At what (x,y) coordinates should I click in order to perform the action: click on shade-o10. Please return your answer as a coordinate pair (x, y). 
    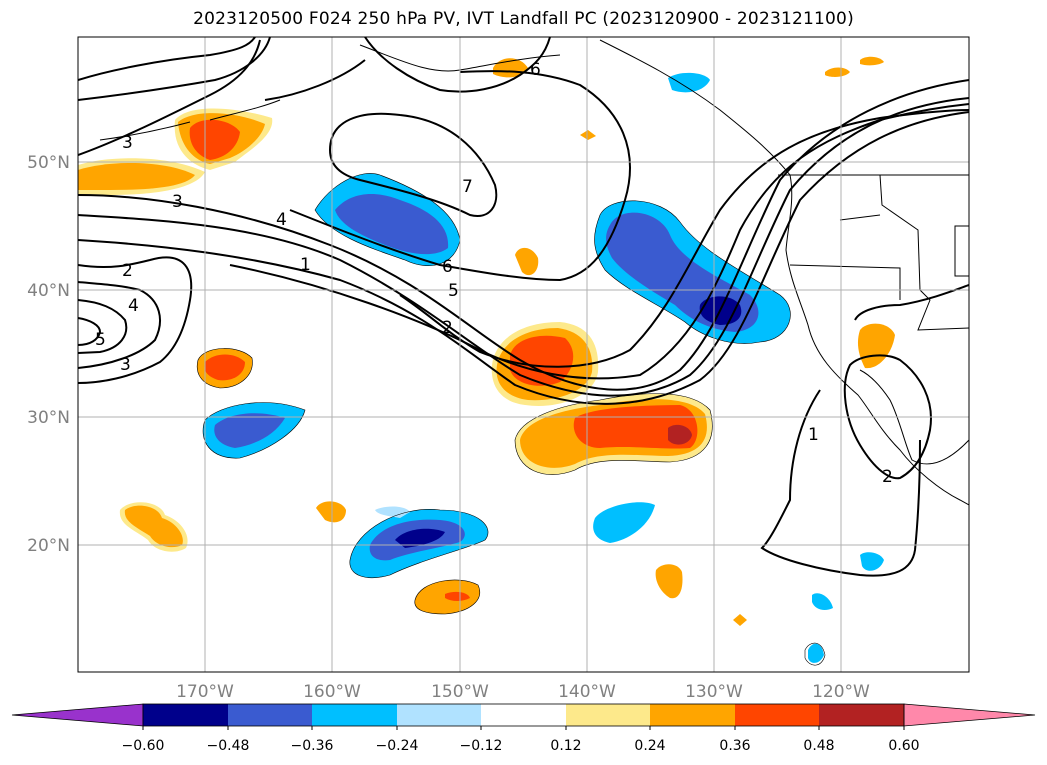
    Looking at the image, I should click on (872, 61).